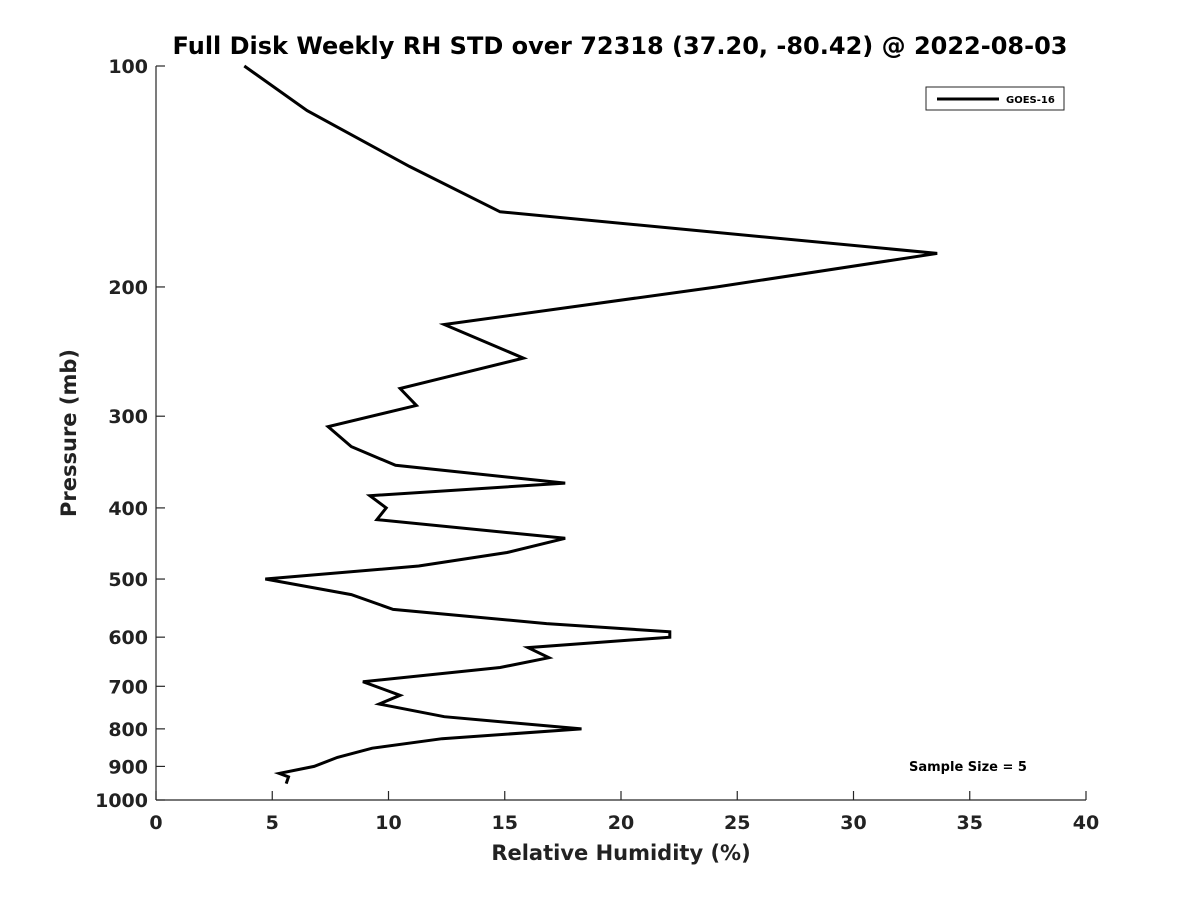  Describe the element at coordinates (853, 823) in the screenshot. I see `x-tick-label: 30` at that location.